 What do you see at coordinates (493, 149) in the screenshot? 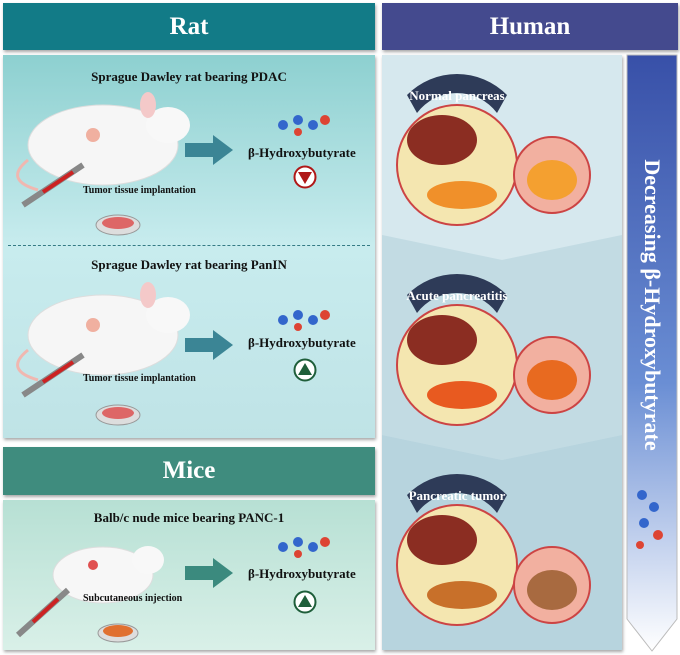
I see `stage-normal: Normal pancreas` at bounding box center [493, 149].